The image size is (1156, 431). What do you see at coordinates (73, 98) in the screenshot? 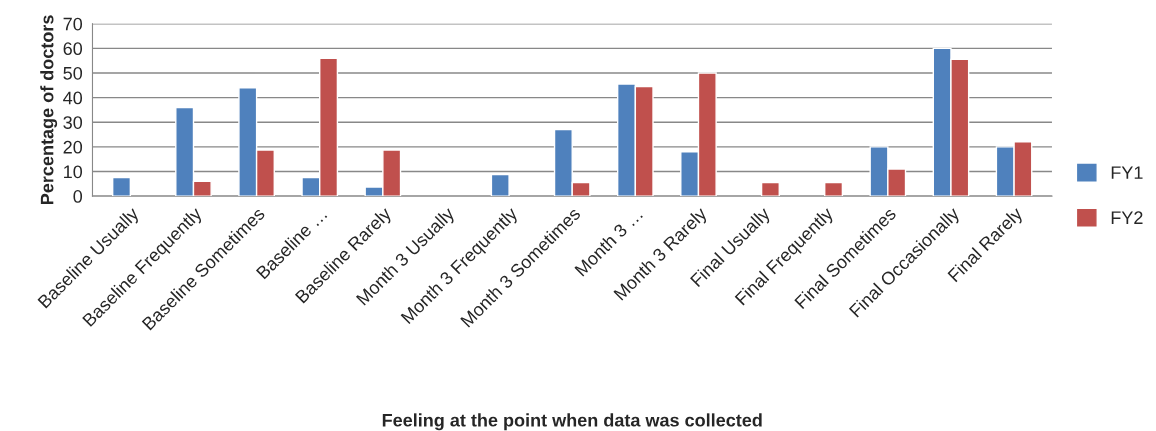
I see `y-tick-label: 40` at bounding box center [73, 98].